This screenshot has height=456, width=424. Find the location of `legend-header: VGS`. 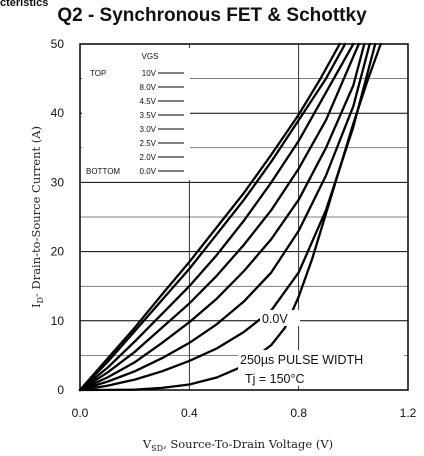

legend-header: VGS is located at coordinates (150, 56).